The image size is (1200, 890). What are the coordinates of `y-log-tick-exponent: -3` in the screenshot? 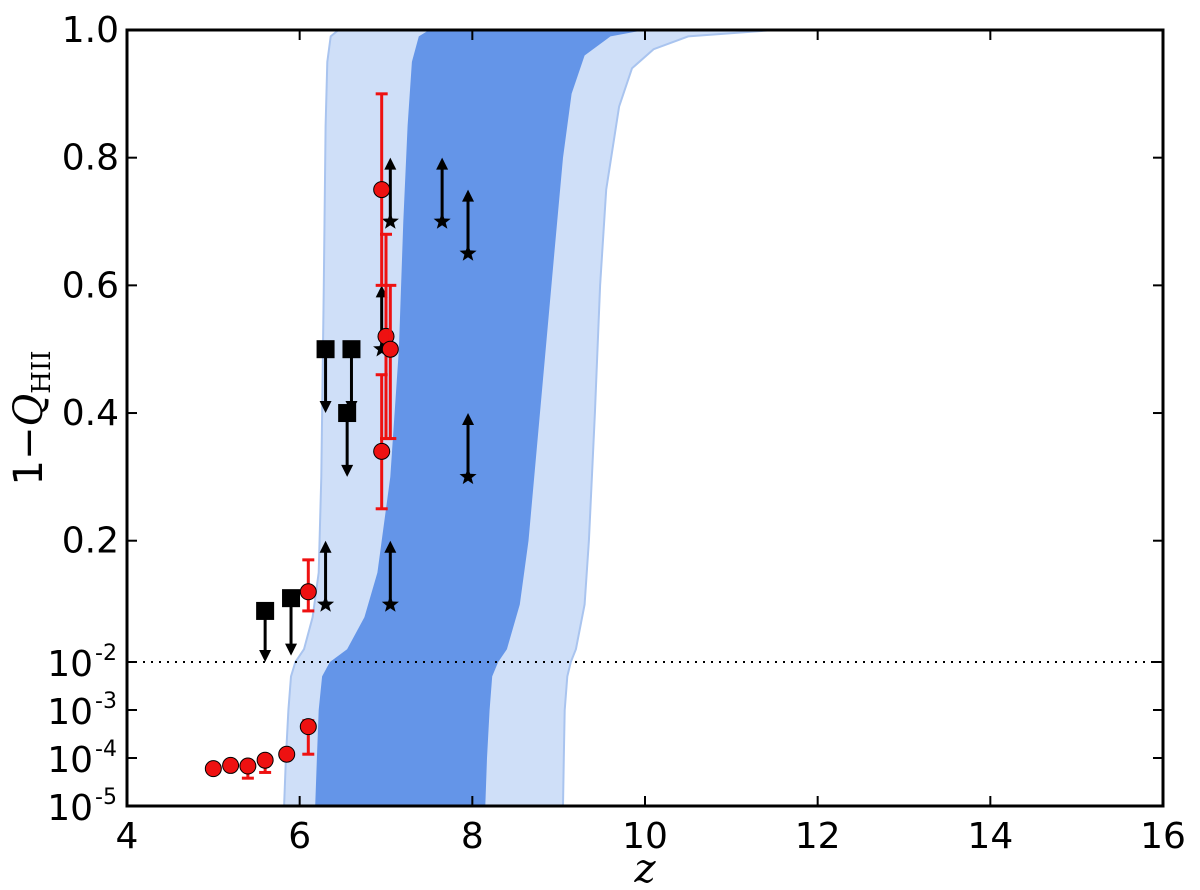 It's located at (106, 701).